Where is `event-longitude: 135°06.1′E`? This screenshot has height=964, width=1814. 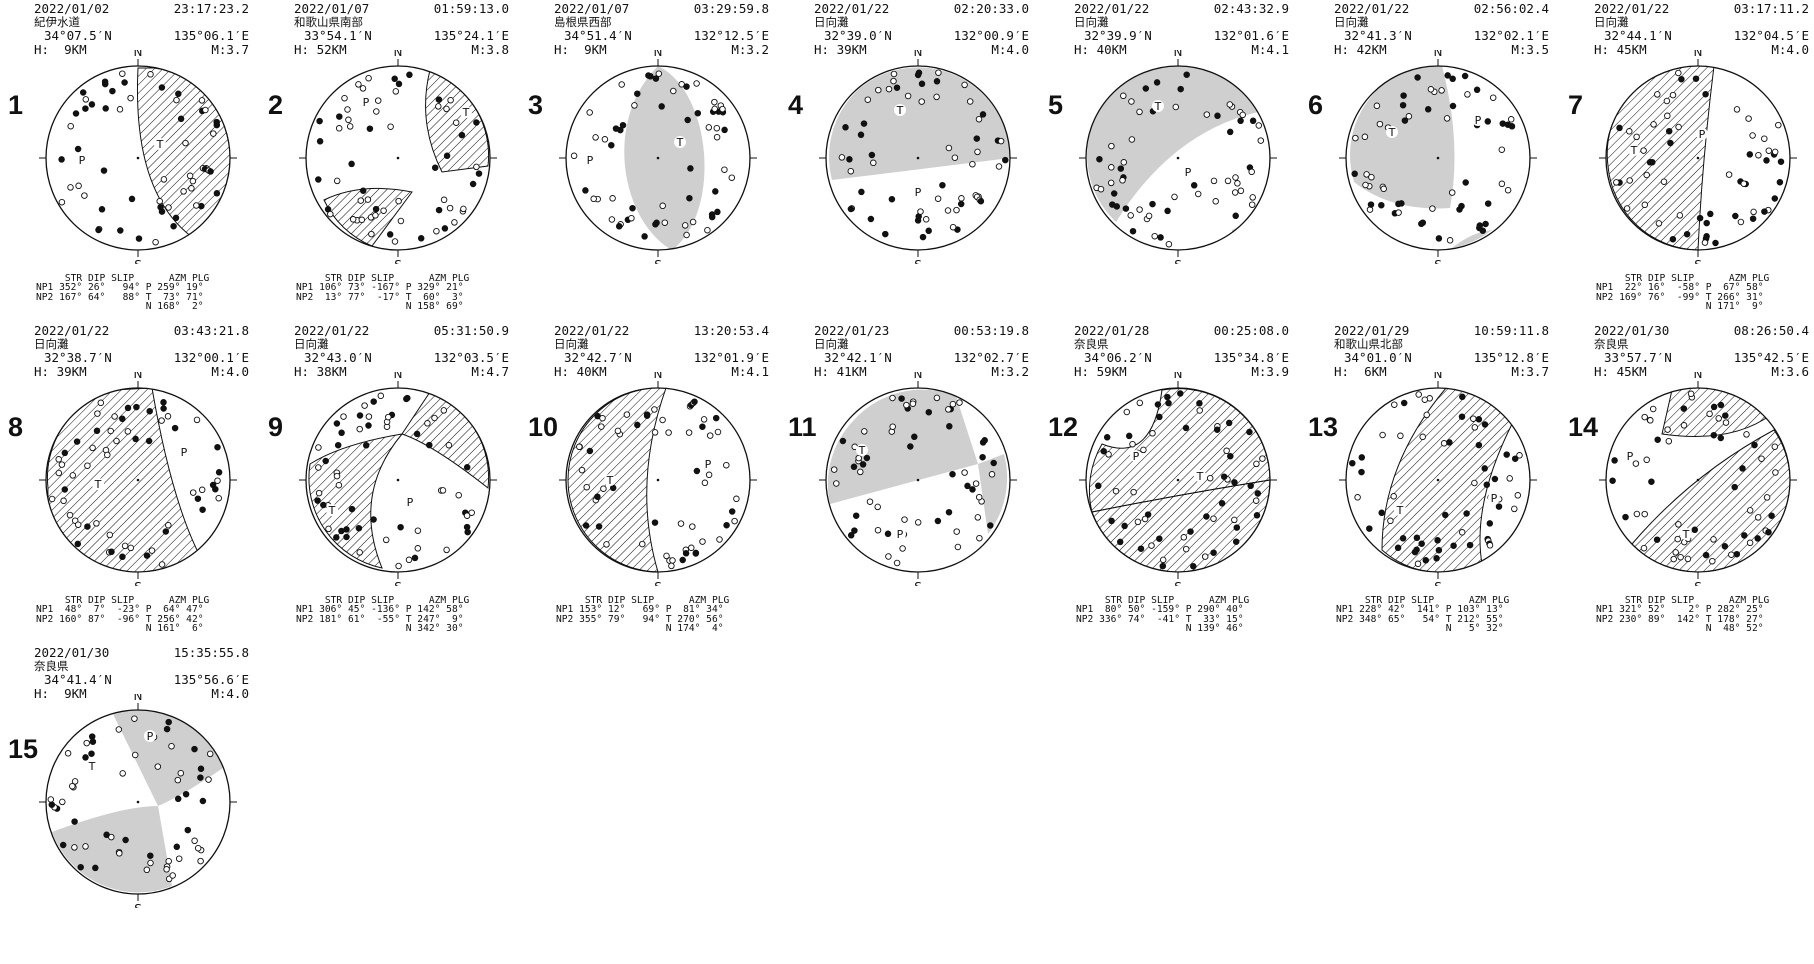 event-longitude: 135°06.1′E is located at coordinates (211, 36).